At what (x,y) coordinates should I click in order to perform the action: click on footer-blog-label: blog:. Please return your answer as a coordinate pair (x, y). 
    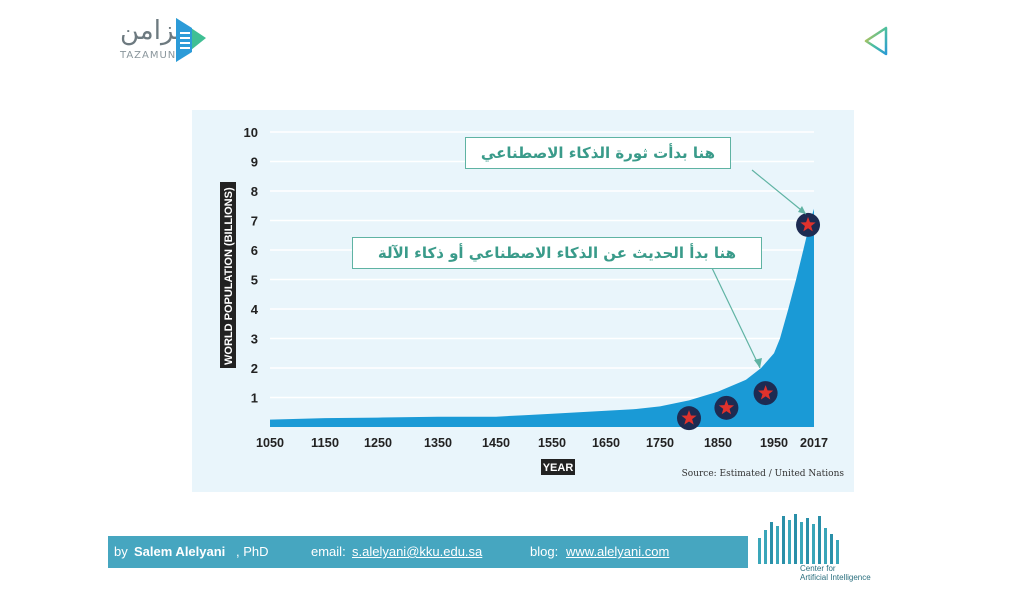
    Looking at the image, I should click on (544, 551).